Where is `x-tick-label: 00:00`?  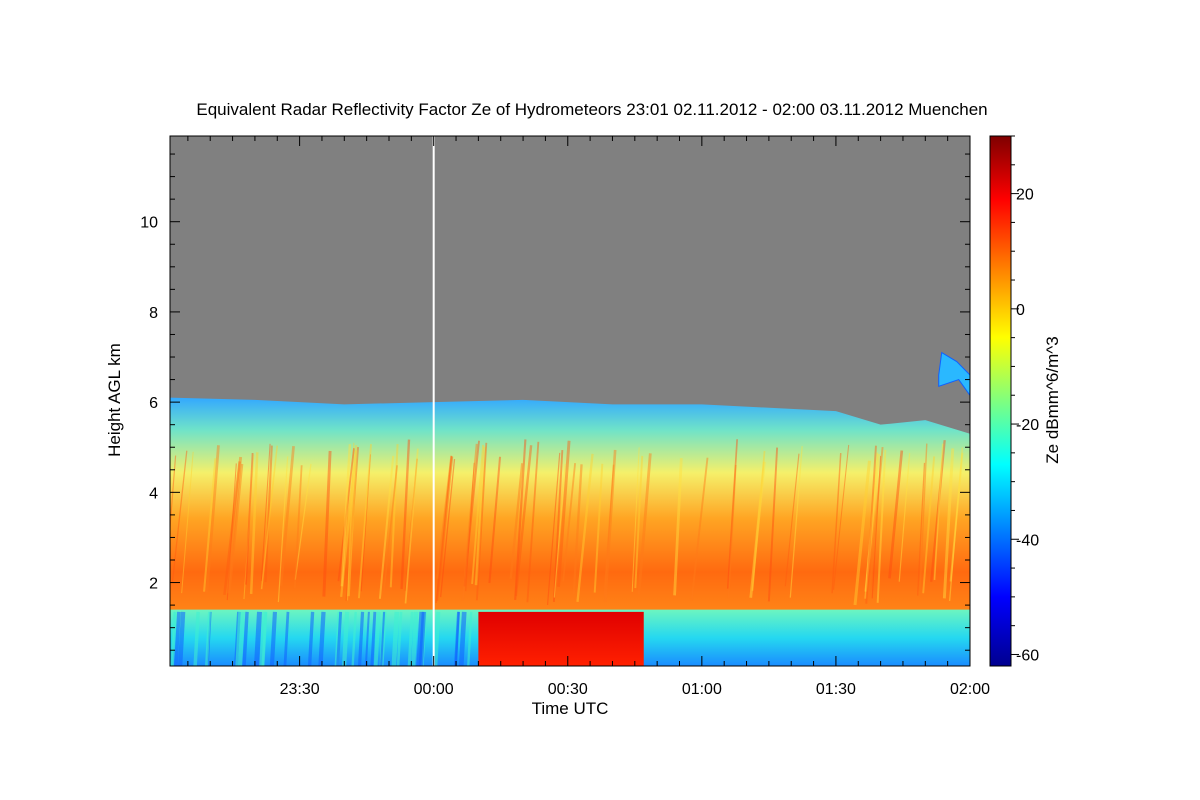 x-tick-label: 00:00 is located at coordinates (434, 689).